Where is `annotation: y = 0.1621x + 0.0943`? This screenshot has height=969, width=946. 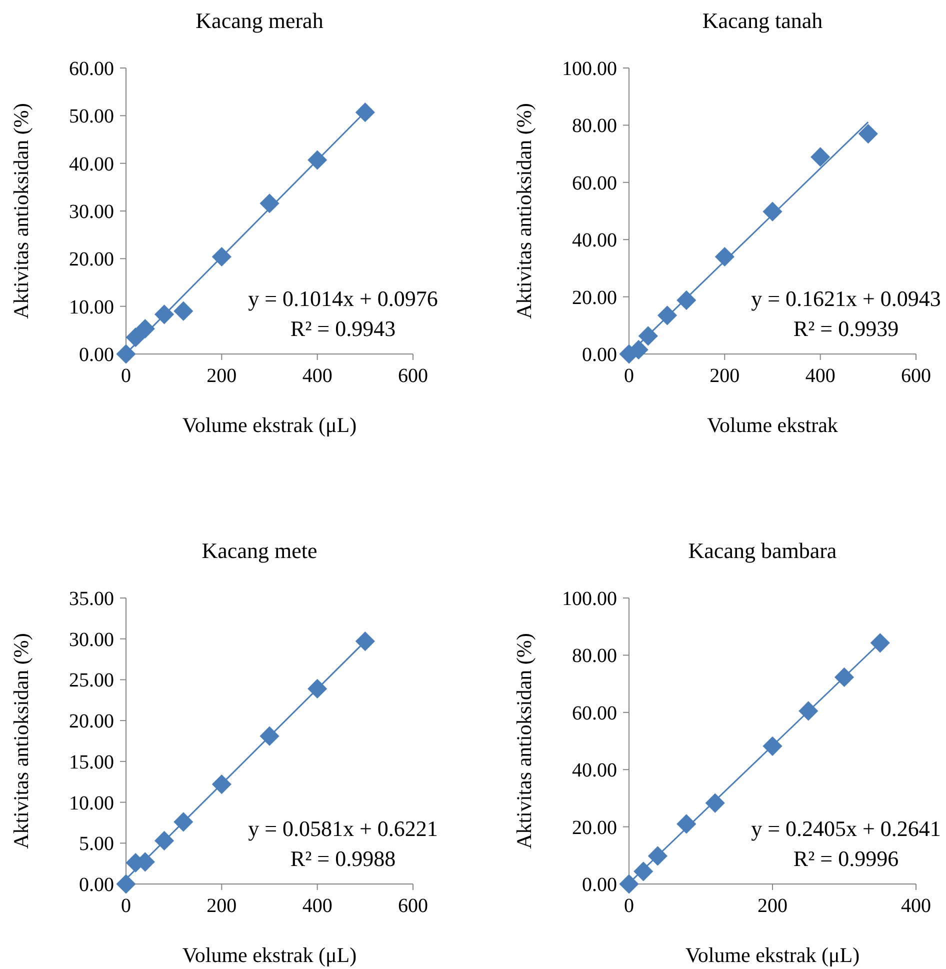
annotation: y = 0.1621x + 0.0943 is located at coordinates (846, 298).